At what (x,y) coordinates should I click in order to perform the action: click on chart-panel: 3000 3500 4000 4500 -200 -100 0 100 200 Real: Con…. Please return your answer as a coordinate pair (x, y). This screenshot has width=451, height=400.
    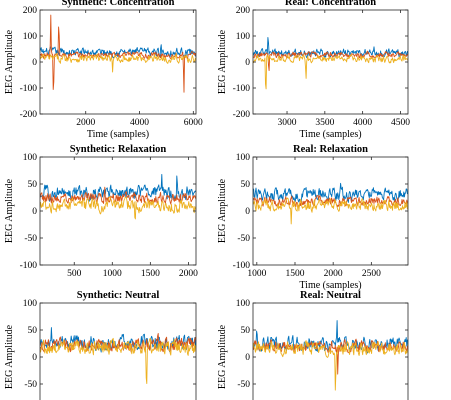
    Looking at the image, I should click on (313, 70).